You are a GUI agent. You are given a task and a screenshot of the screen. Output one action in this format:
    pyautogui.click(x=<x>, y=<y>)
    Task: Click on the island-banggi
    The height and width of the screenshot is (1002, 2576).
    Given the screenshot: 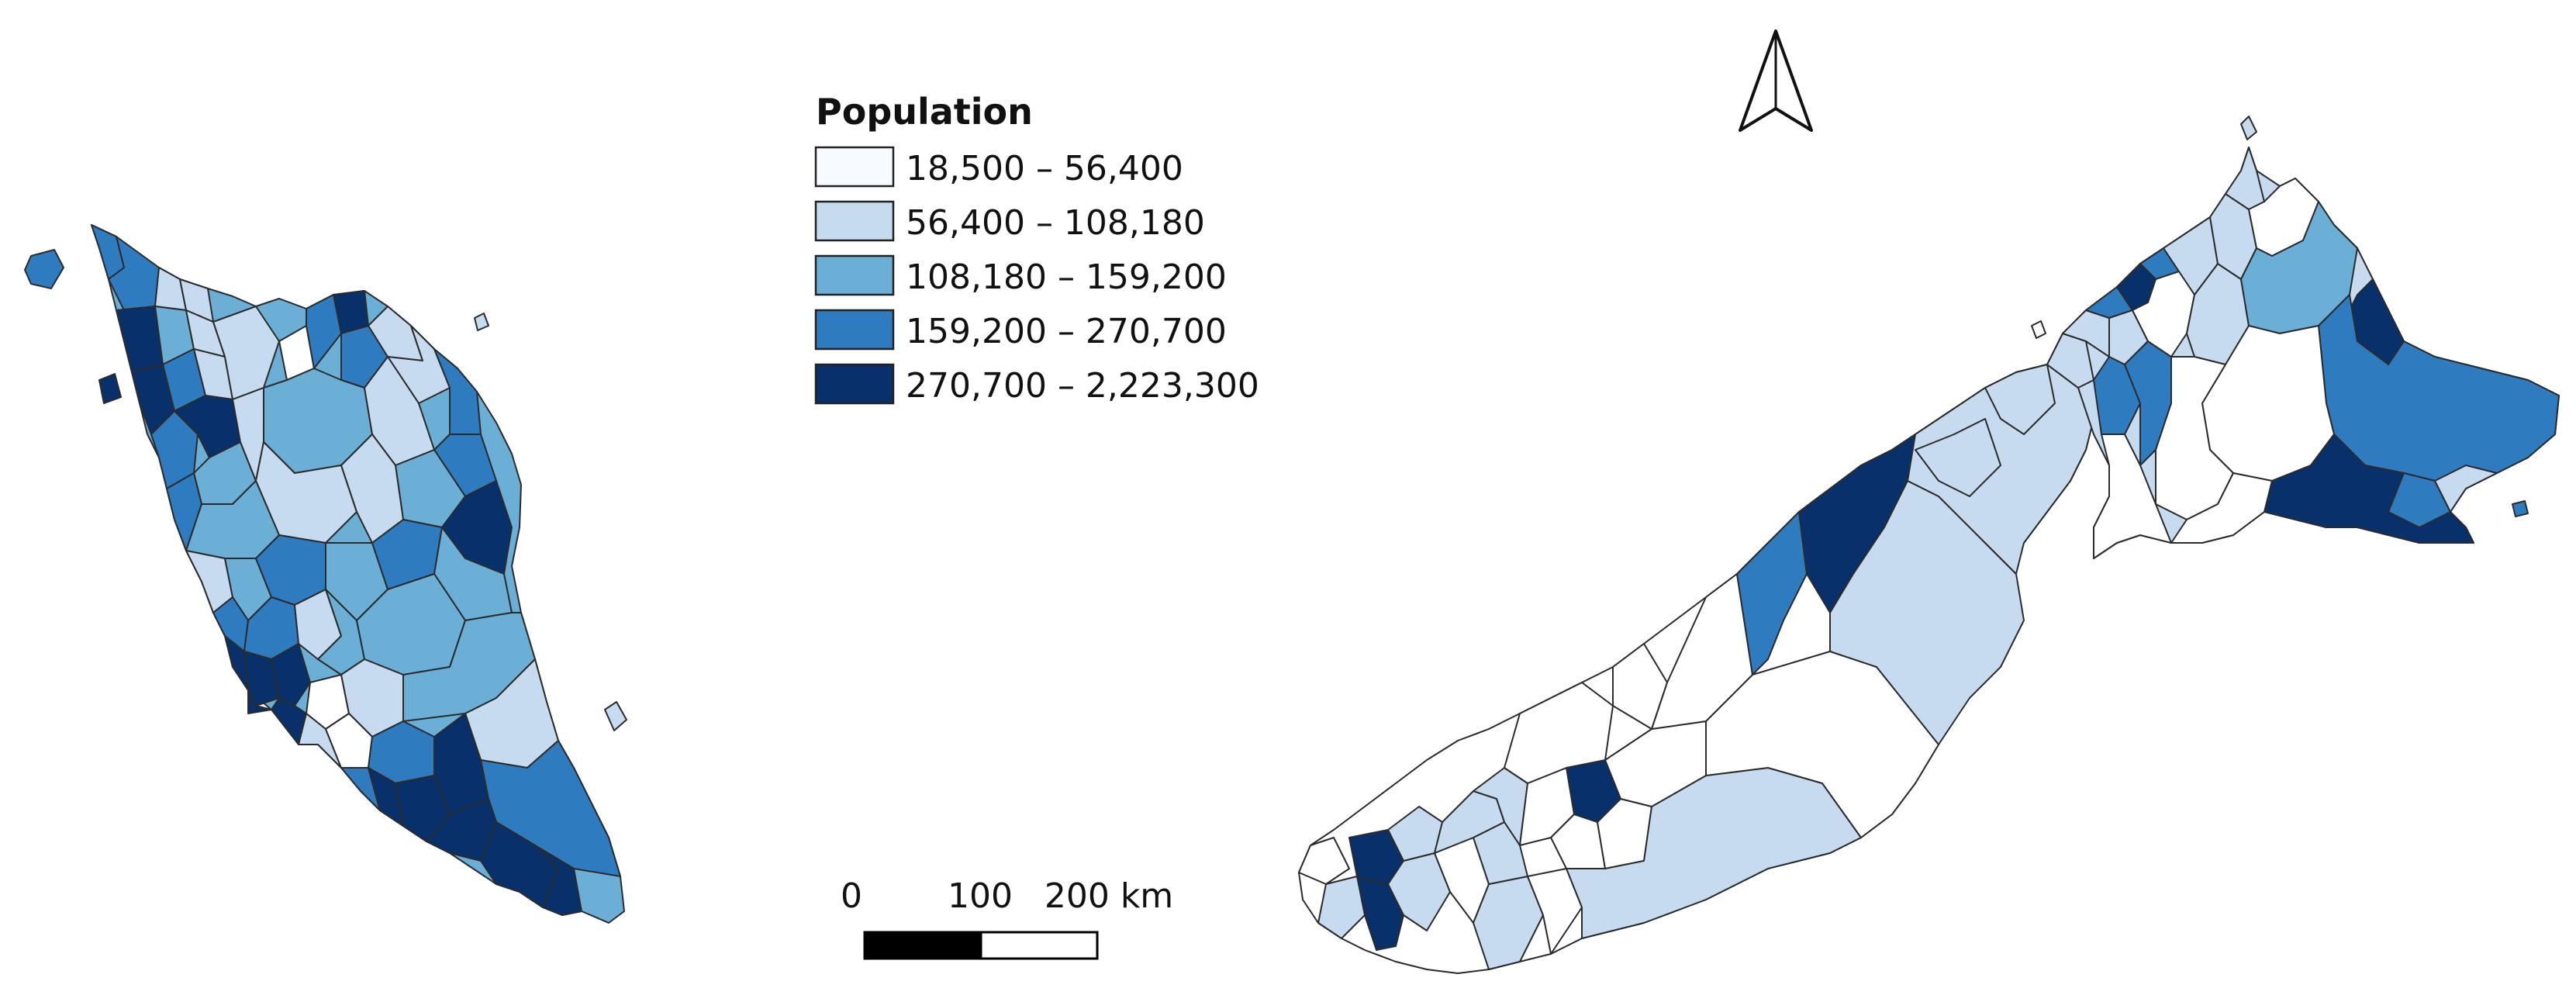 What is the action you would take?
    pyautogui.click(x=2248, y=128)
    